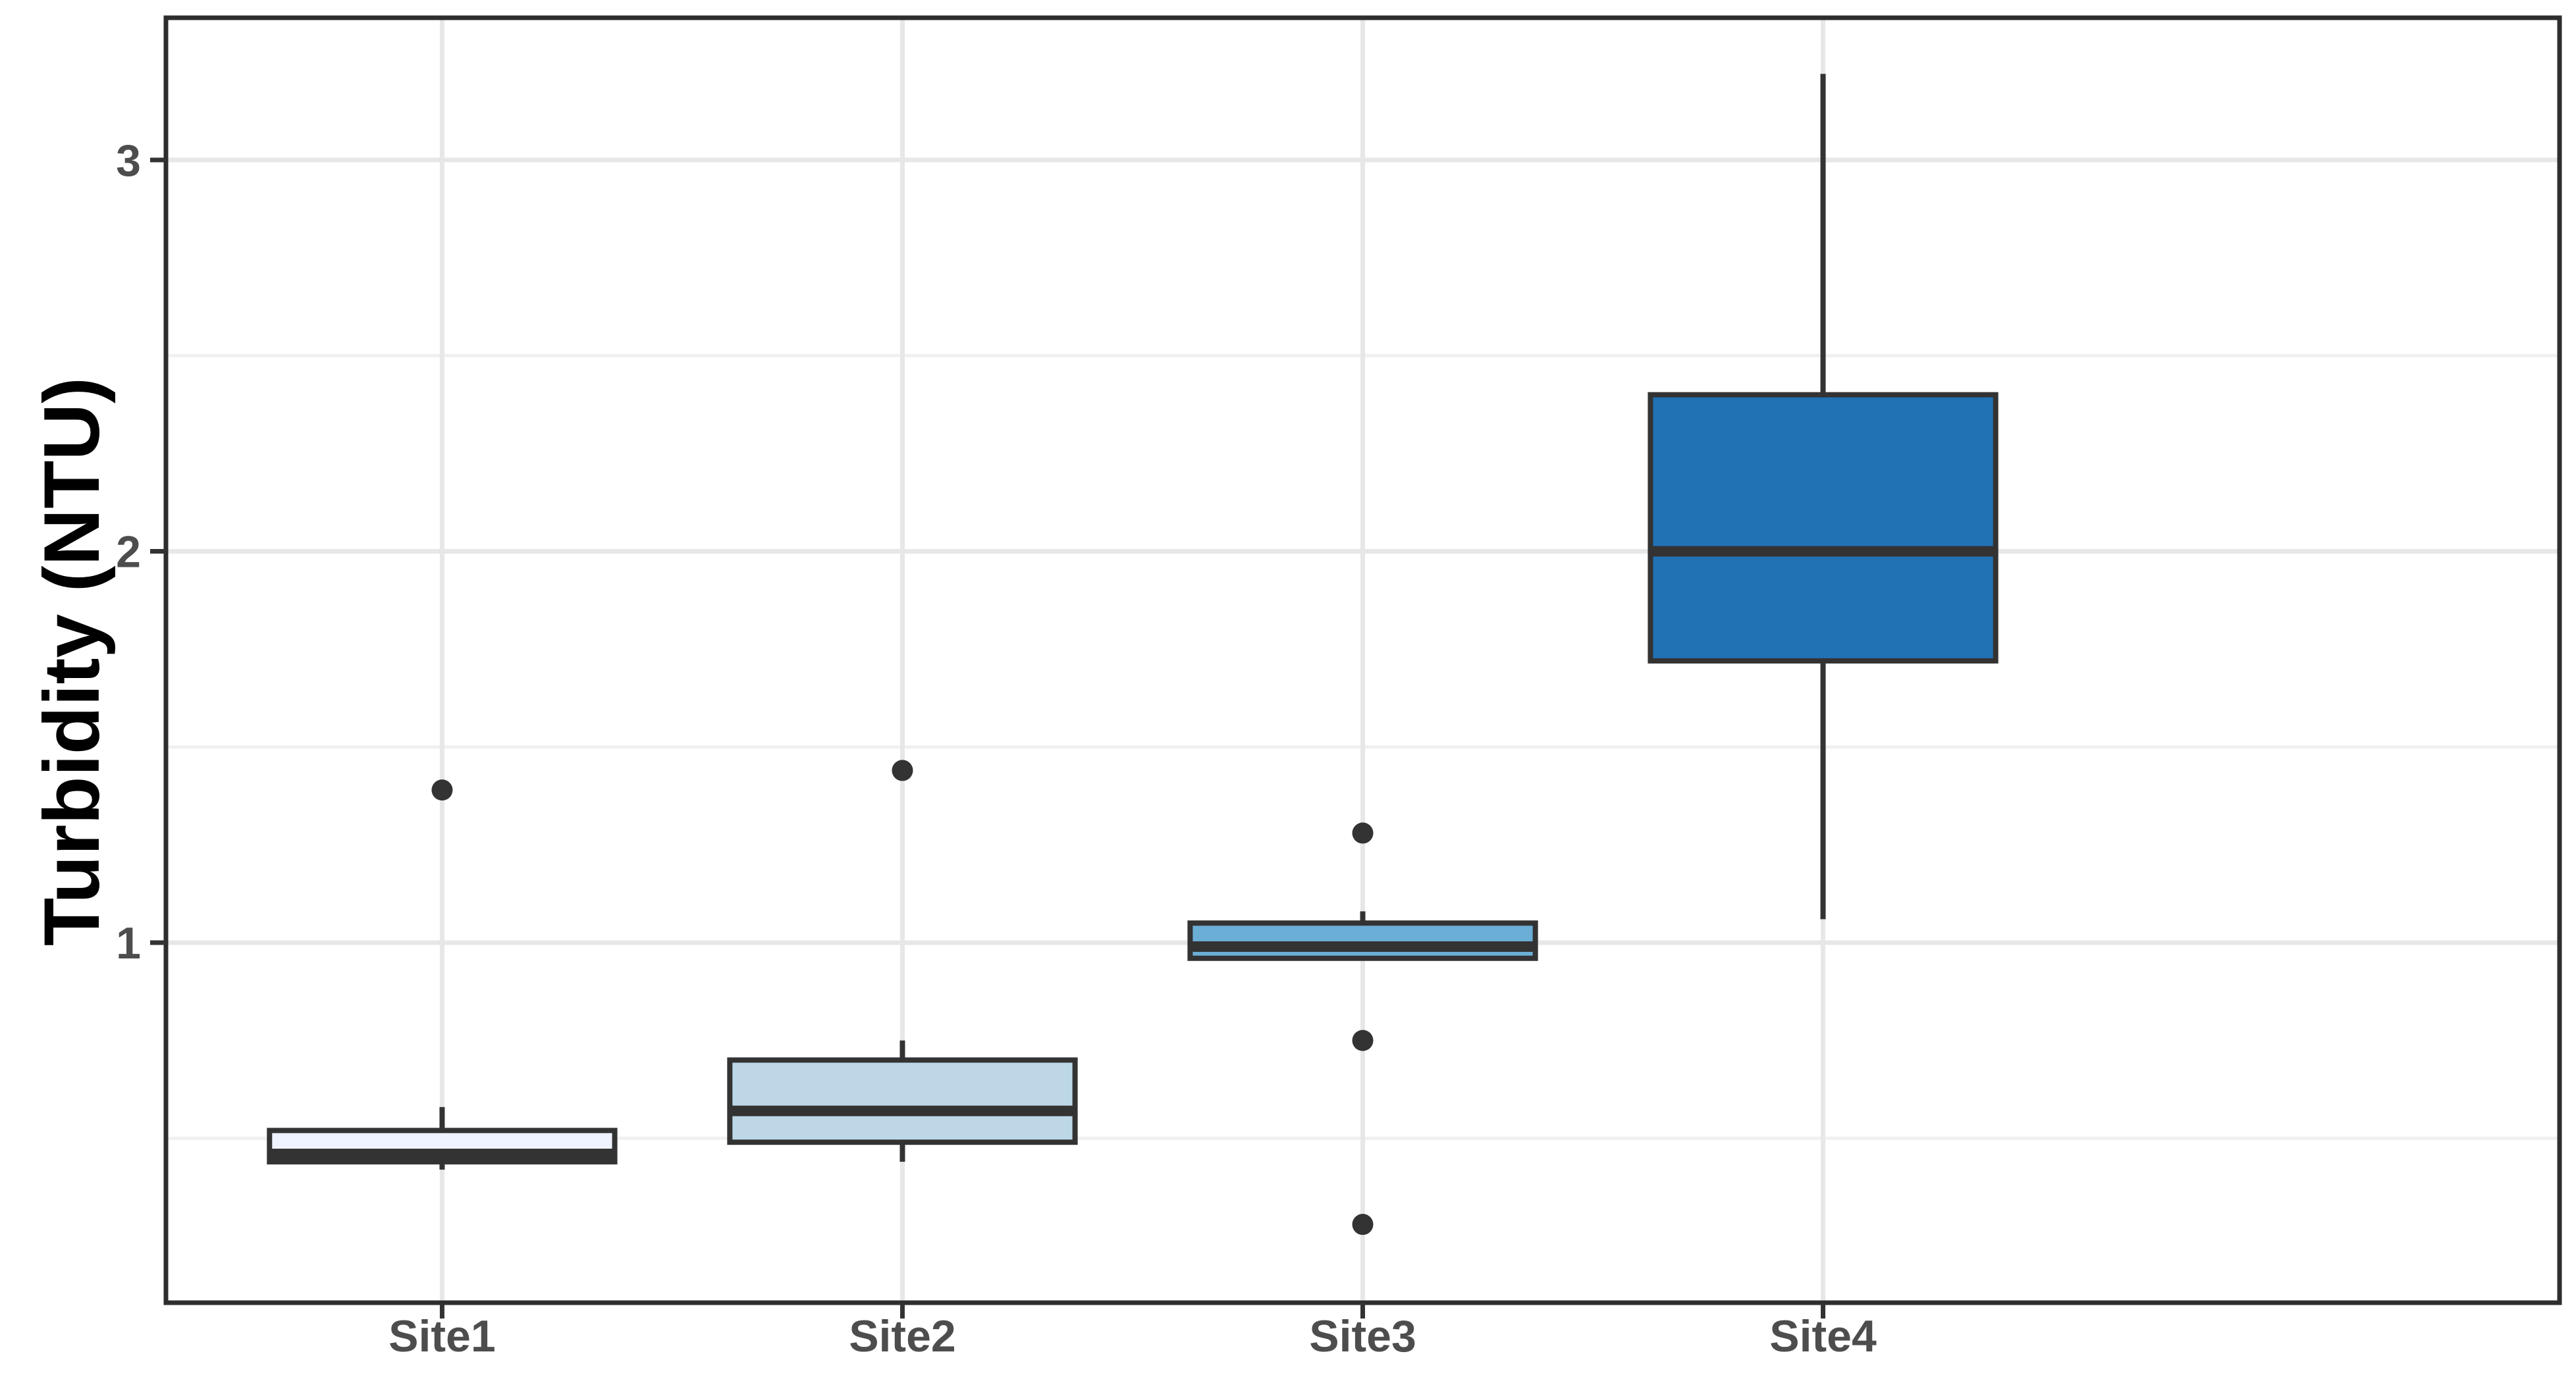 The width and height of the screenshot is (2576, 1385). I want to click on boxplot-site4, so click(1823, 497).